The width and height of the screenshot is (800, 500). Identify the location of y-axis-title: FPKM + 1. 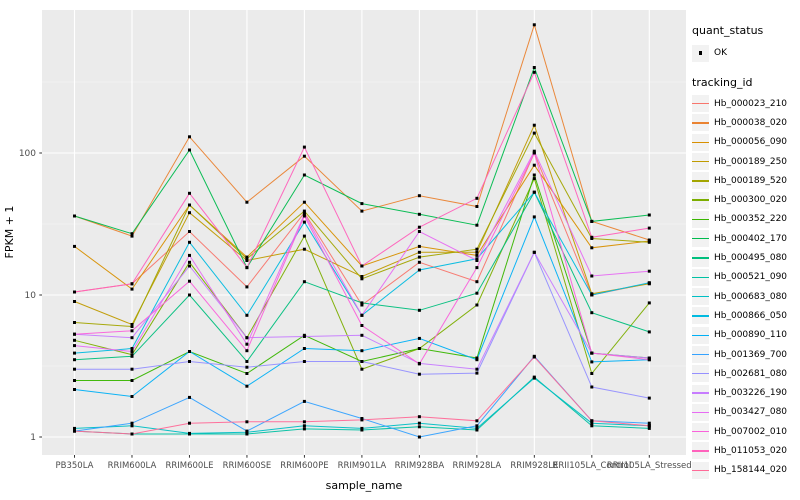
(9, 232).